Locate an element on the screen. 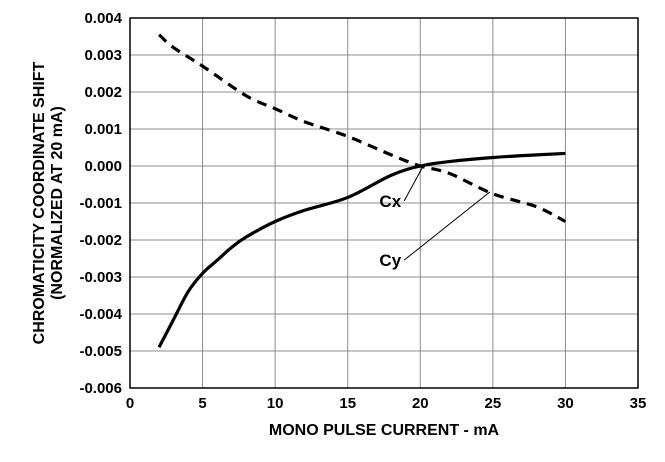  y-tick-label: 0.004 is located at coordinates (103, 18).